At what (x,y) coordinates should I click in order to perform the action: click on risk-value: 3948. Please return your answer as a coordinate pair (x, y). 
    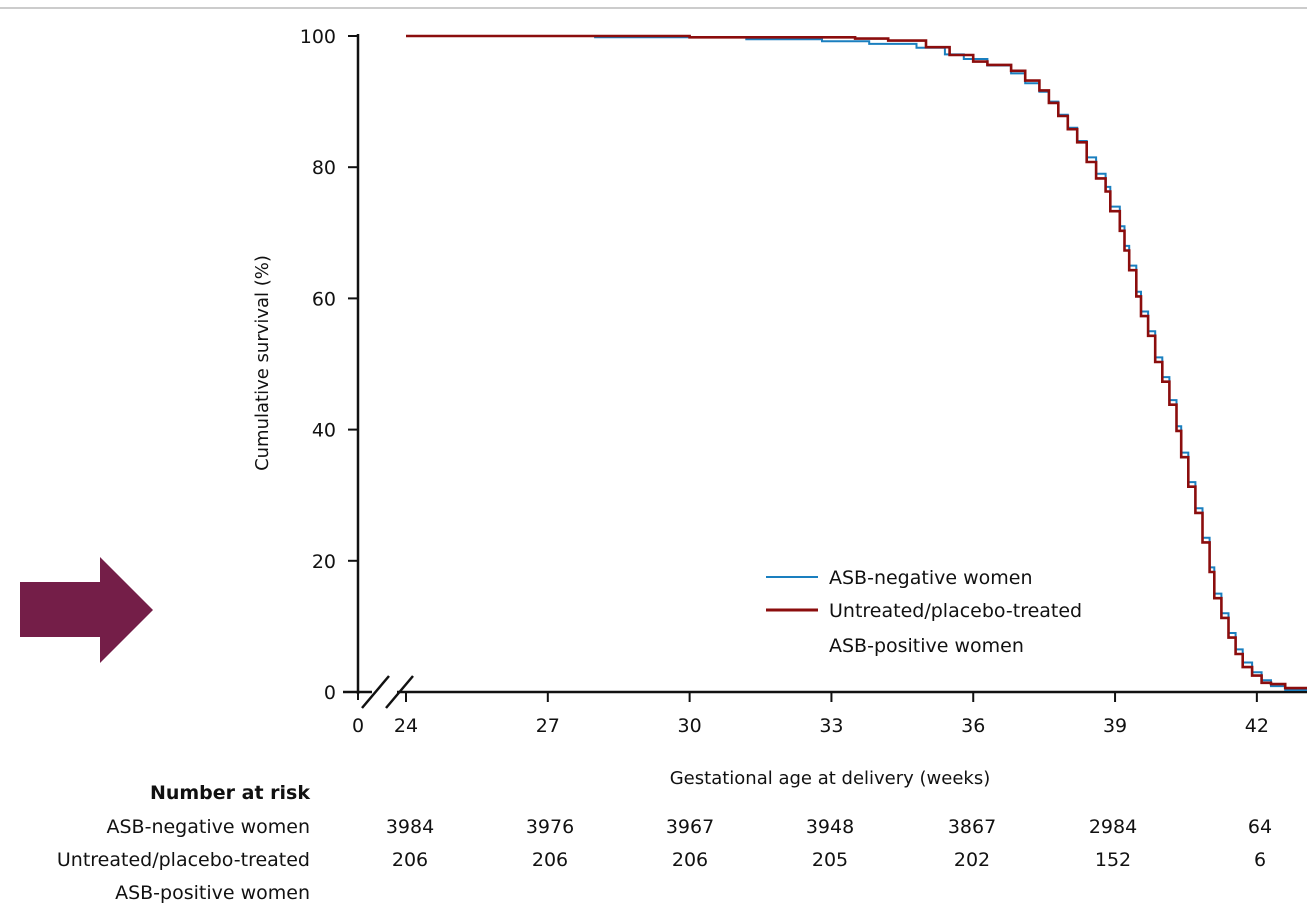
    Looking at the image, I should click on (830, 827).